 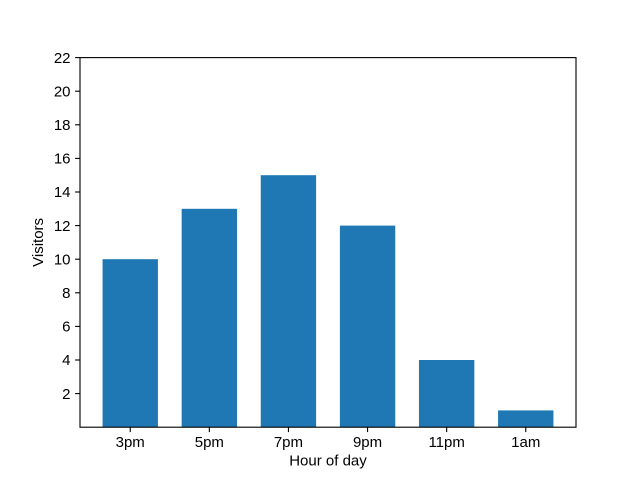 I want to click on svg-text: 12, so click(x=62, y=226).